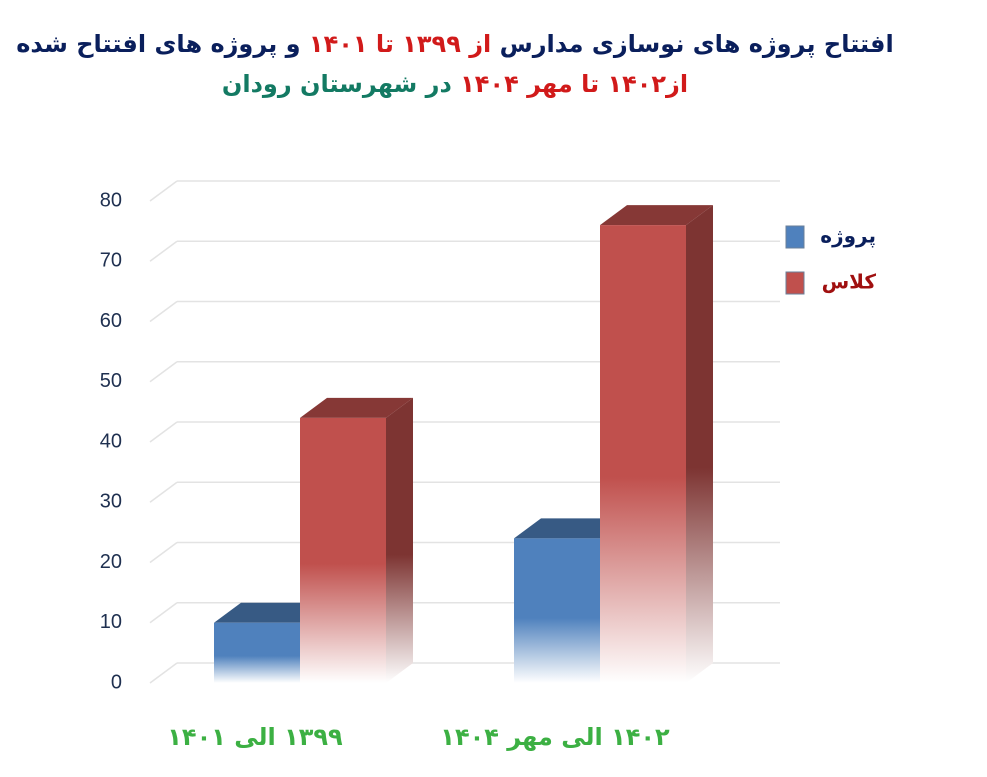 Image resolution: width=987 pixels, height=777 pixels. I want to click on y-tick-label: 40, so click(111, 441).